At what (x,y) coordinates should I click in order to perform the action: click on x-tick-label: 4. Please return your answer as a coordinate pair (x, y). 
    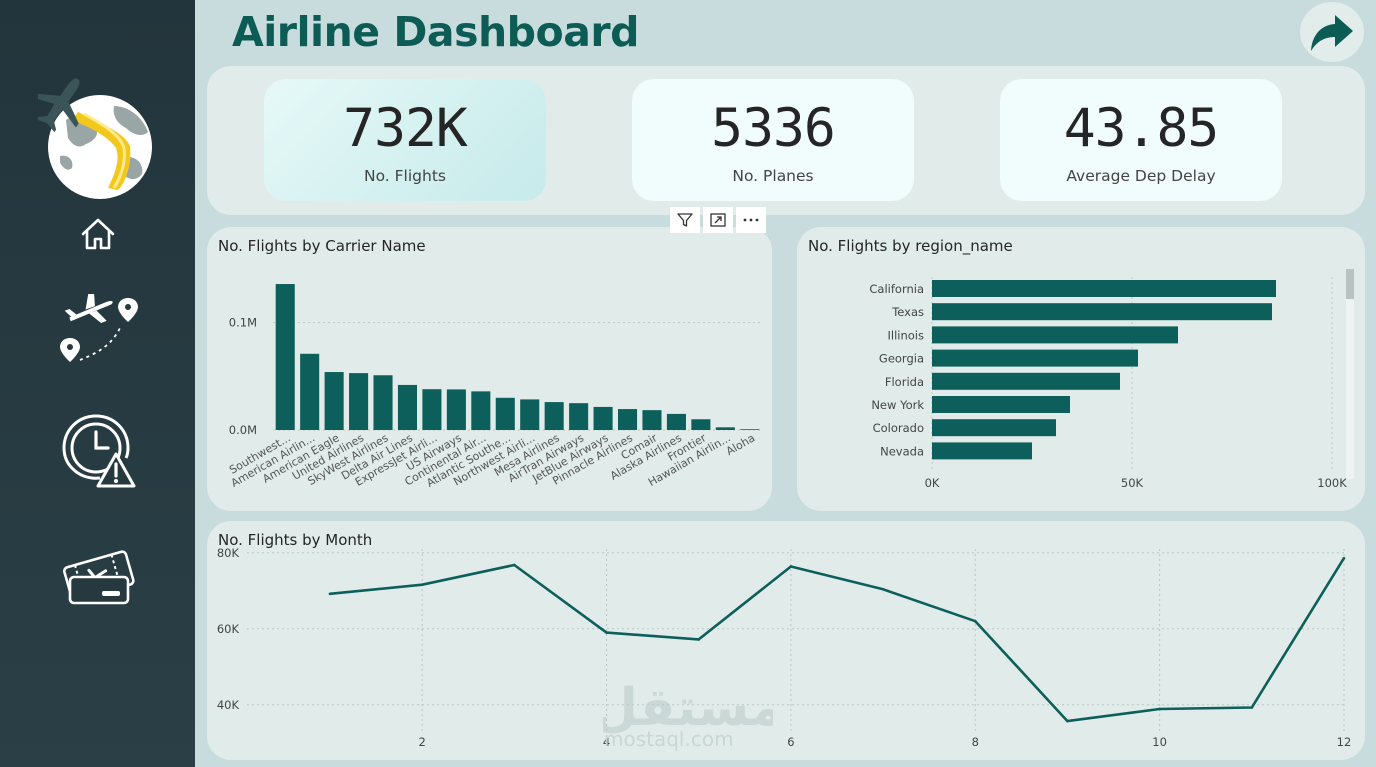
    Looking at the image, I should click on (606, 742).